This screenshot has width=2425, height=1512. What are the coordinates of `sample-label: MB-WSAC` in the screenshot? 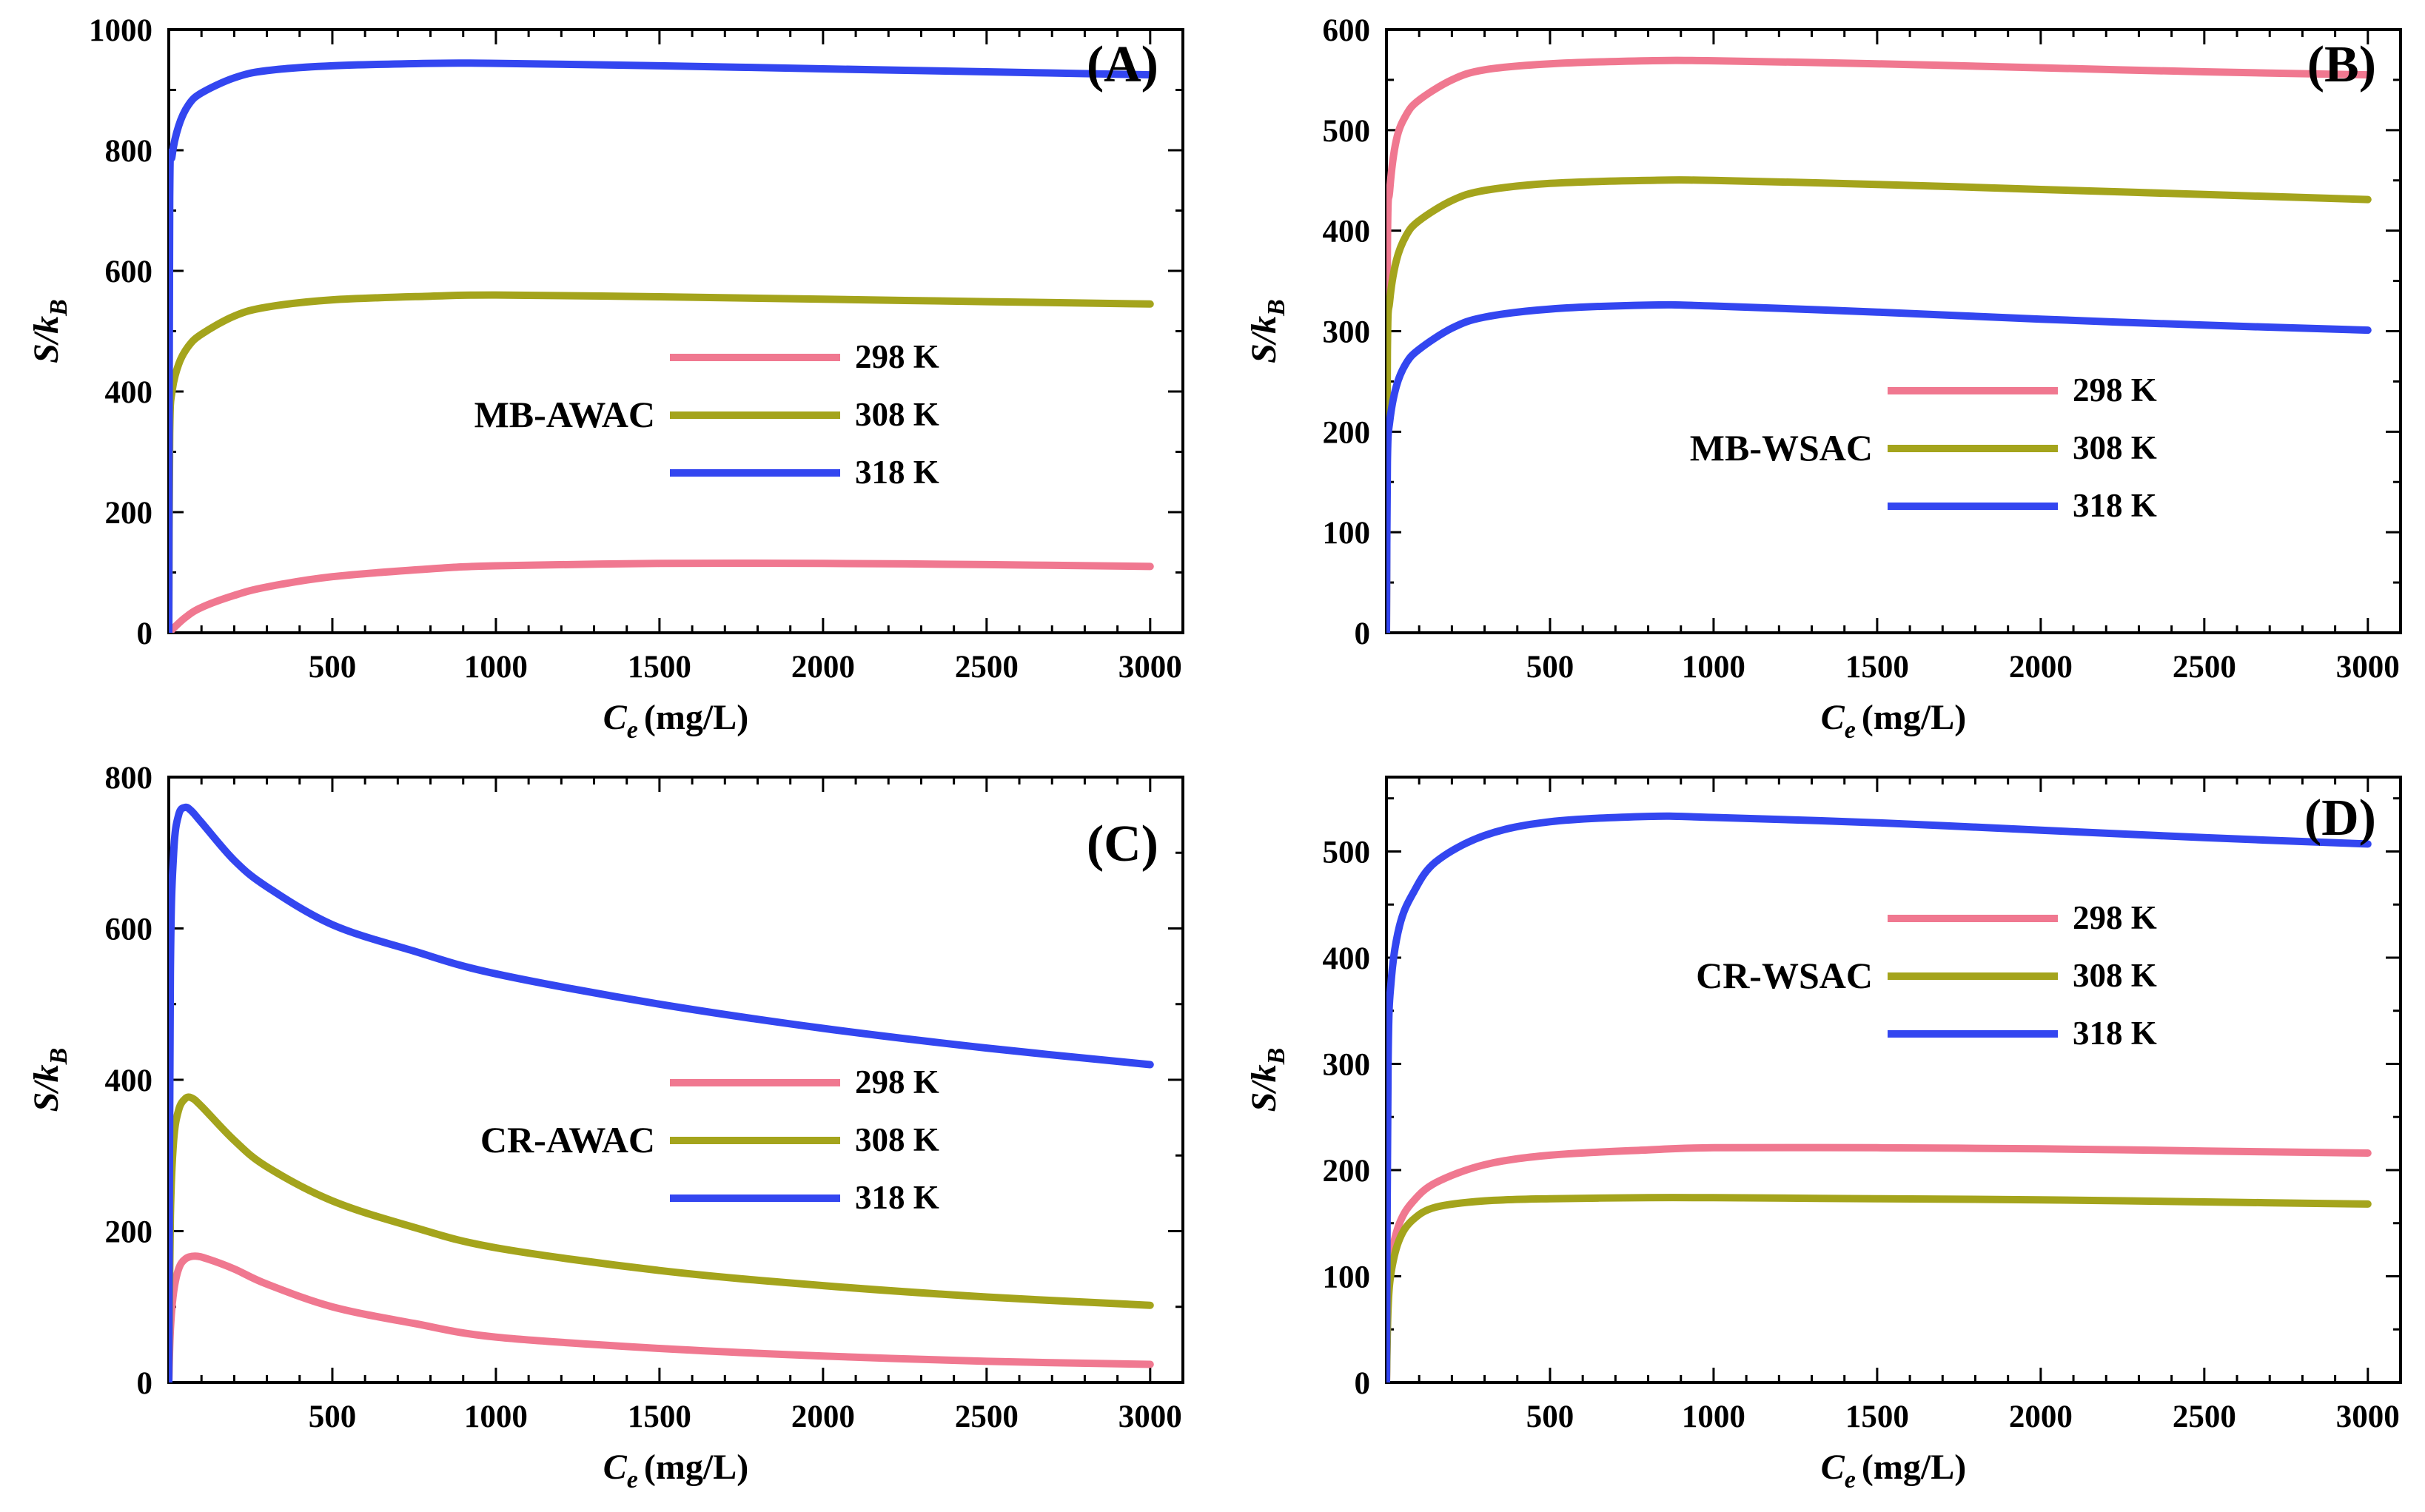 It's located at (1781, 448).